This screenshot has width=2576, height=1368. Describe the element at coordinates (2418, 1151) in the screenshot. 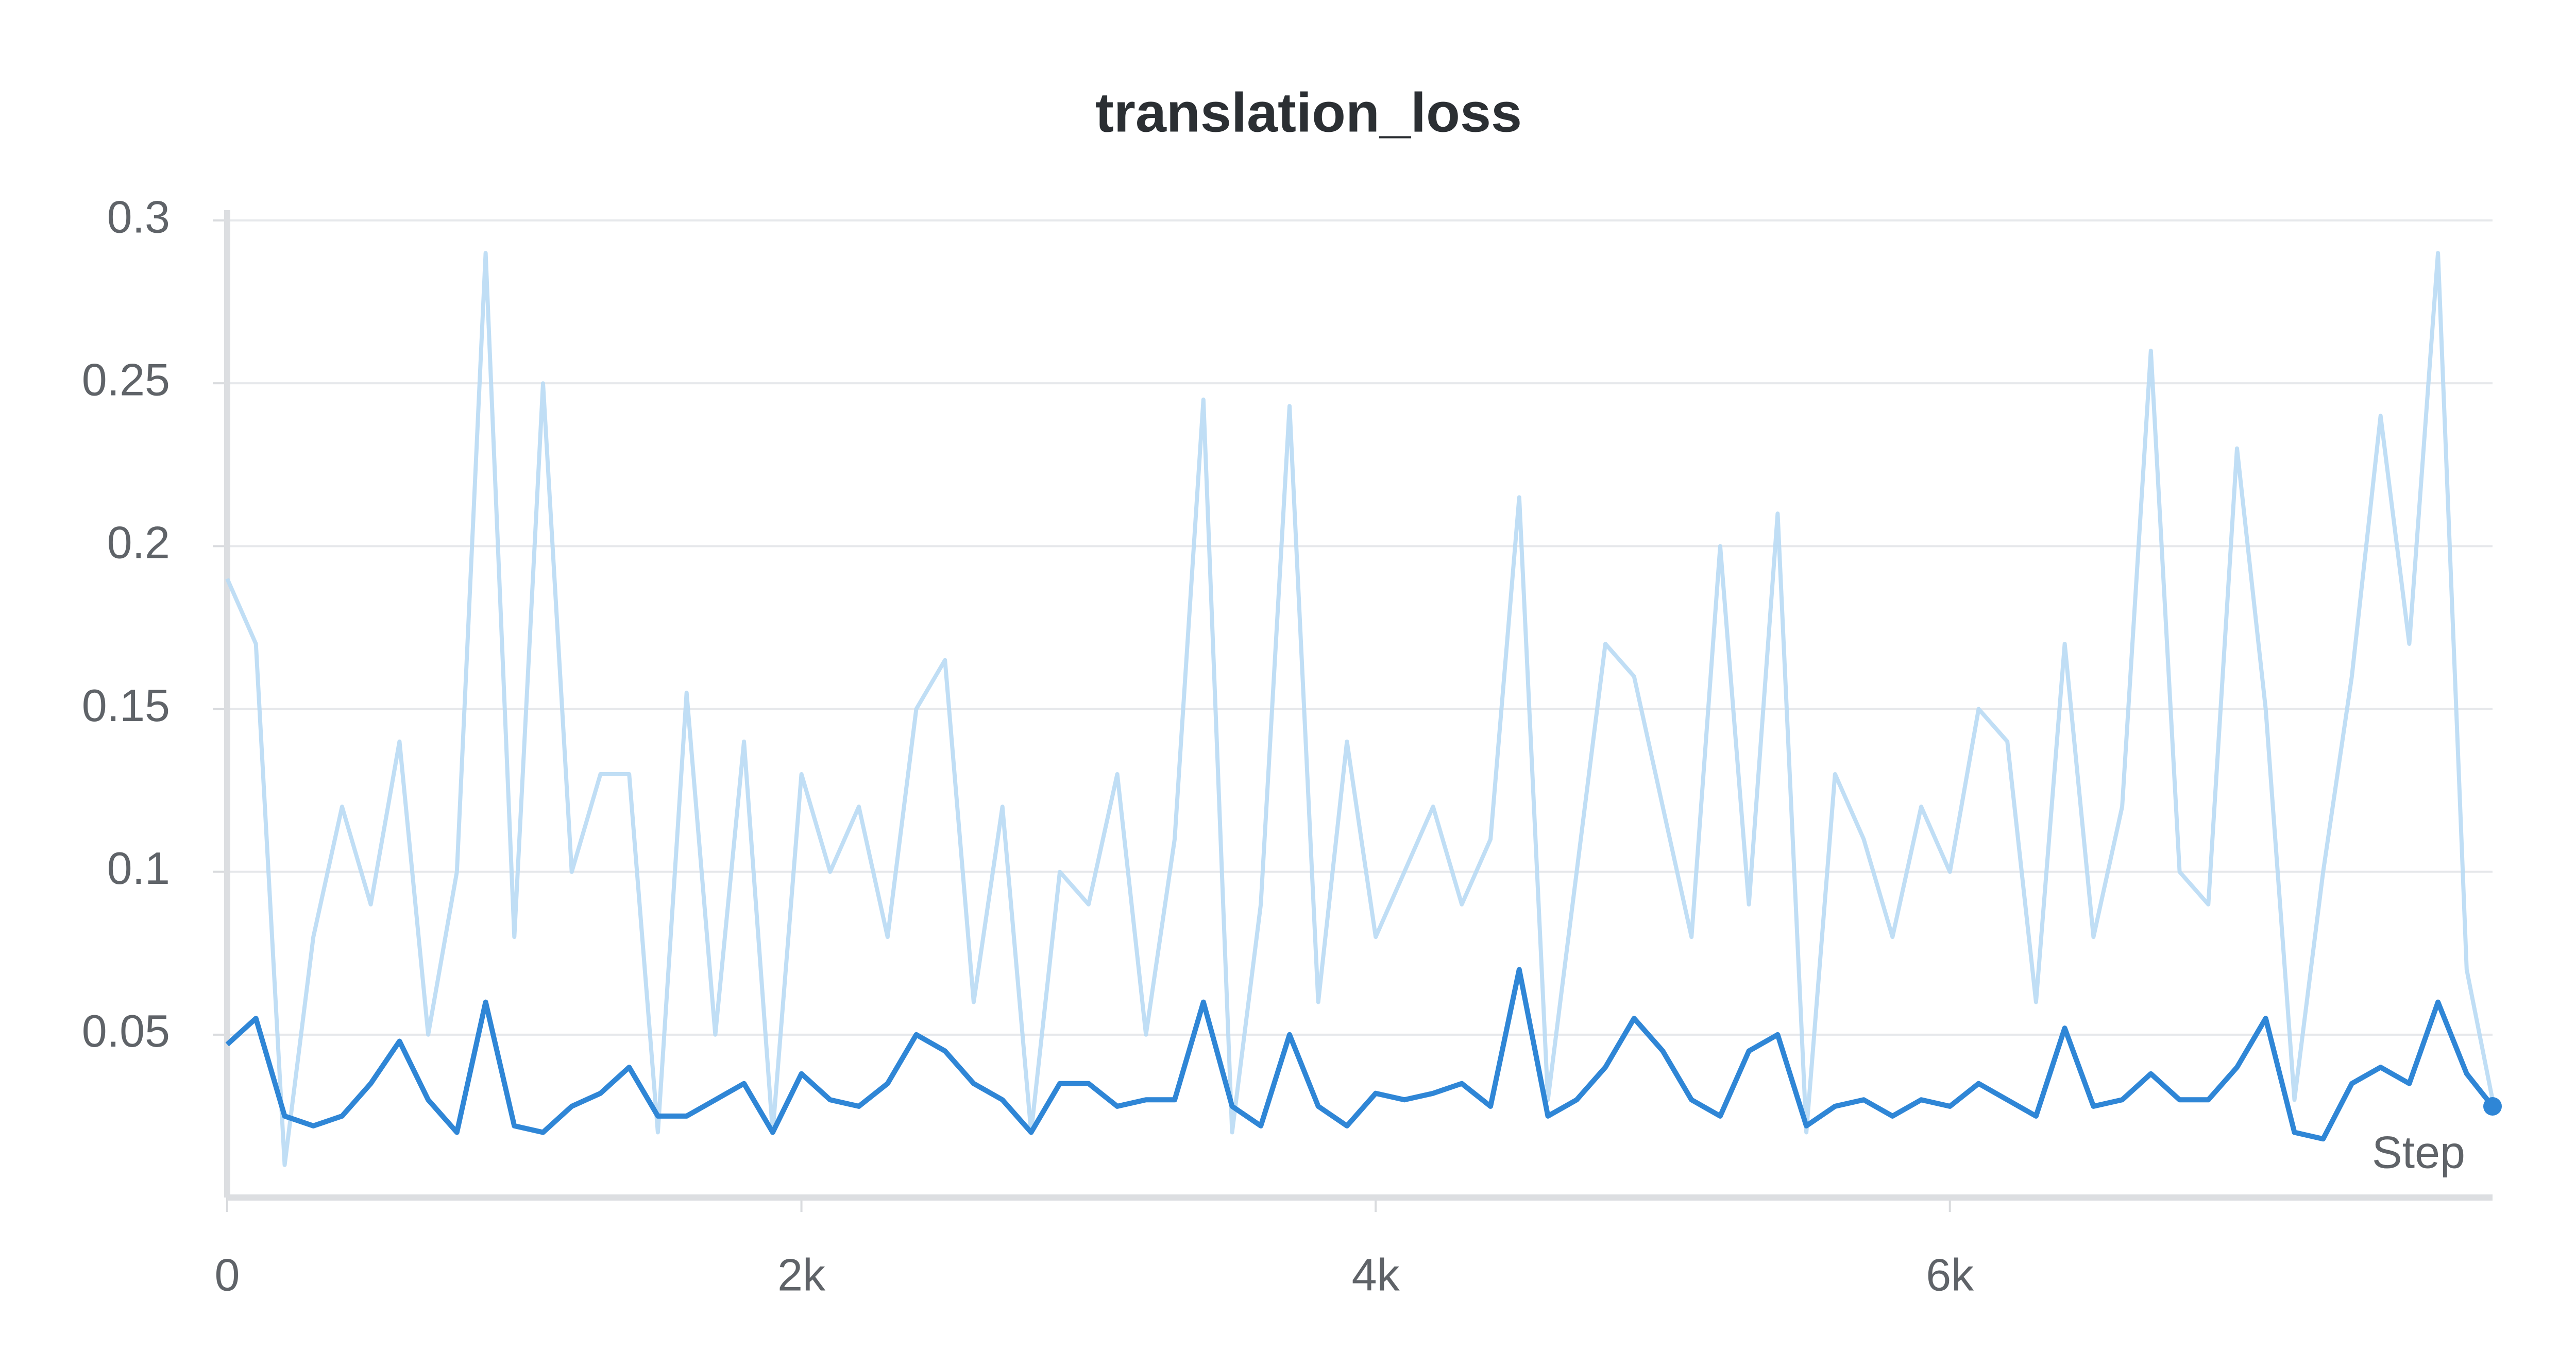

I see `x-axis-label: Step` at that location.